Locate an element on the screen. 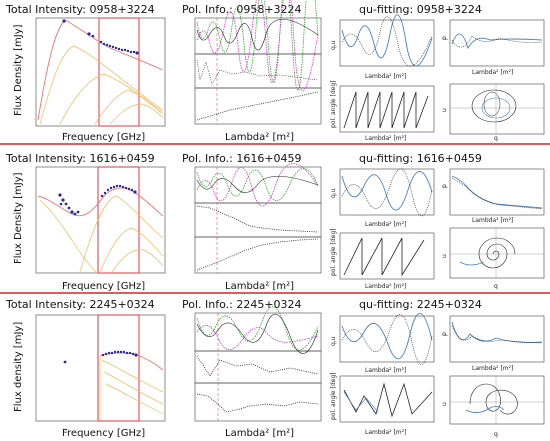  qu-title: qu-fitting: 2245+0324 is located at coordinates (420, 304).